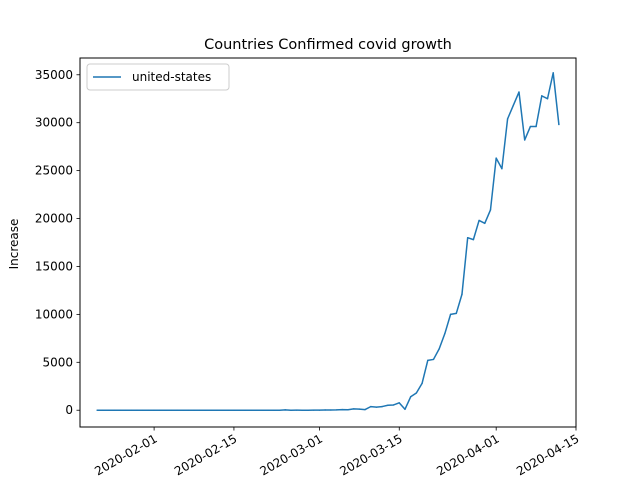  Describe the element at coordinates (328, 45) in the screenshot. I see `chart-title: Countries Confirmed covid growth` at that location.